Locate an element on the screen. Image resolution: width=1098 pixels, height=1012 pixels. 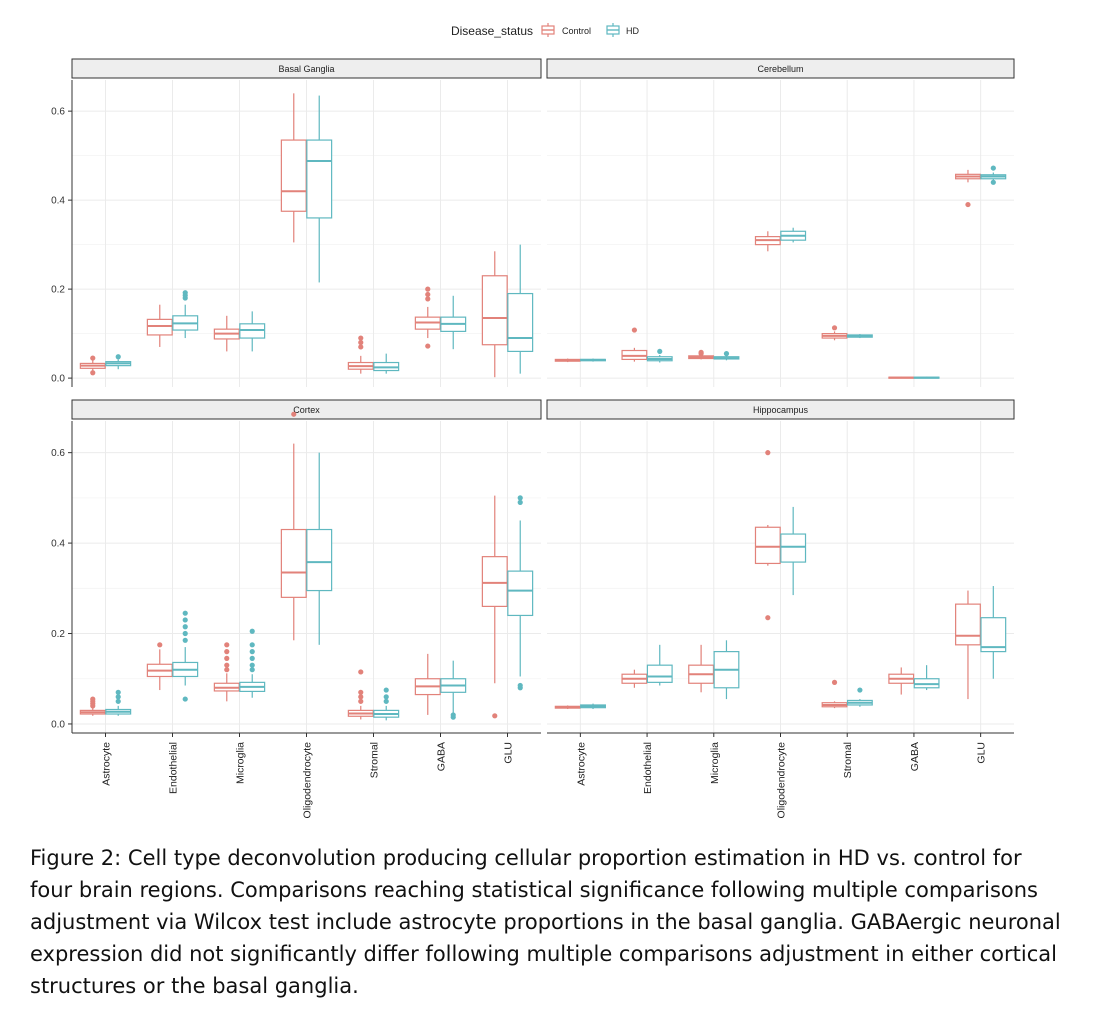
panel-title: Basal Ganglia is located at coordinates (306, 69).